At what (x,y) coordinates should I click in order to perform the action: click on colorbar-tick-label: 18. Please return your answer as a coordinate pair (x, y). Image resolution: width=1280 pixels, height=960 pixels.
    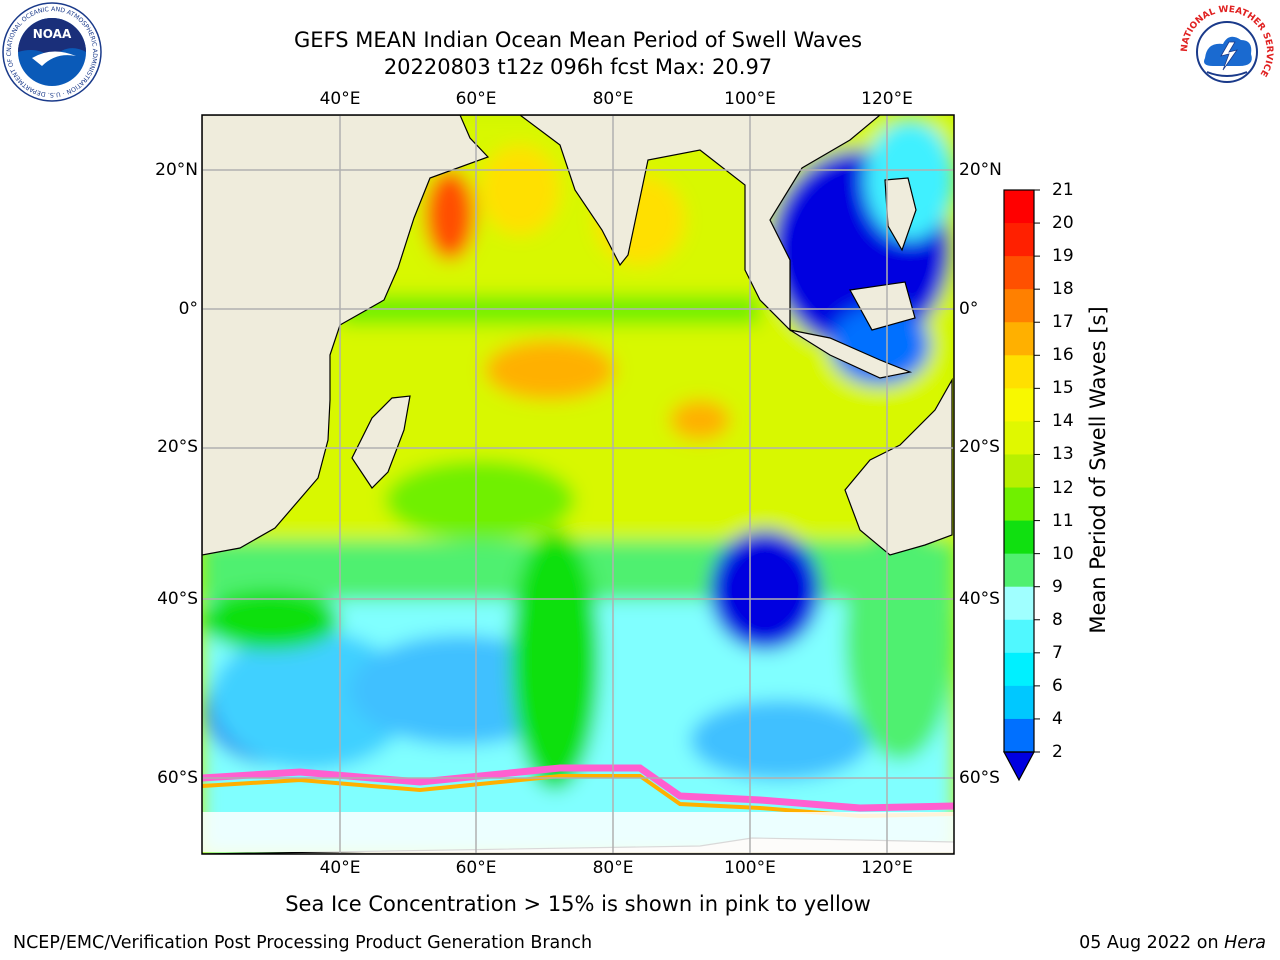
    Looking at the image, I should click on (1063, 289).